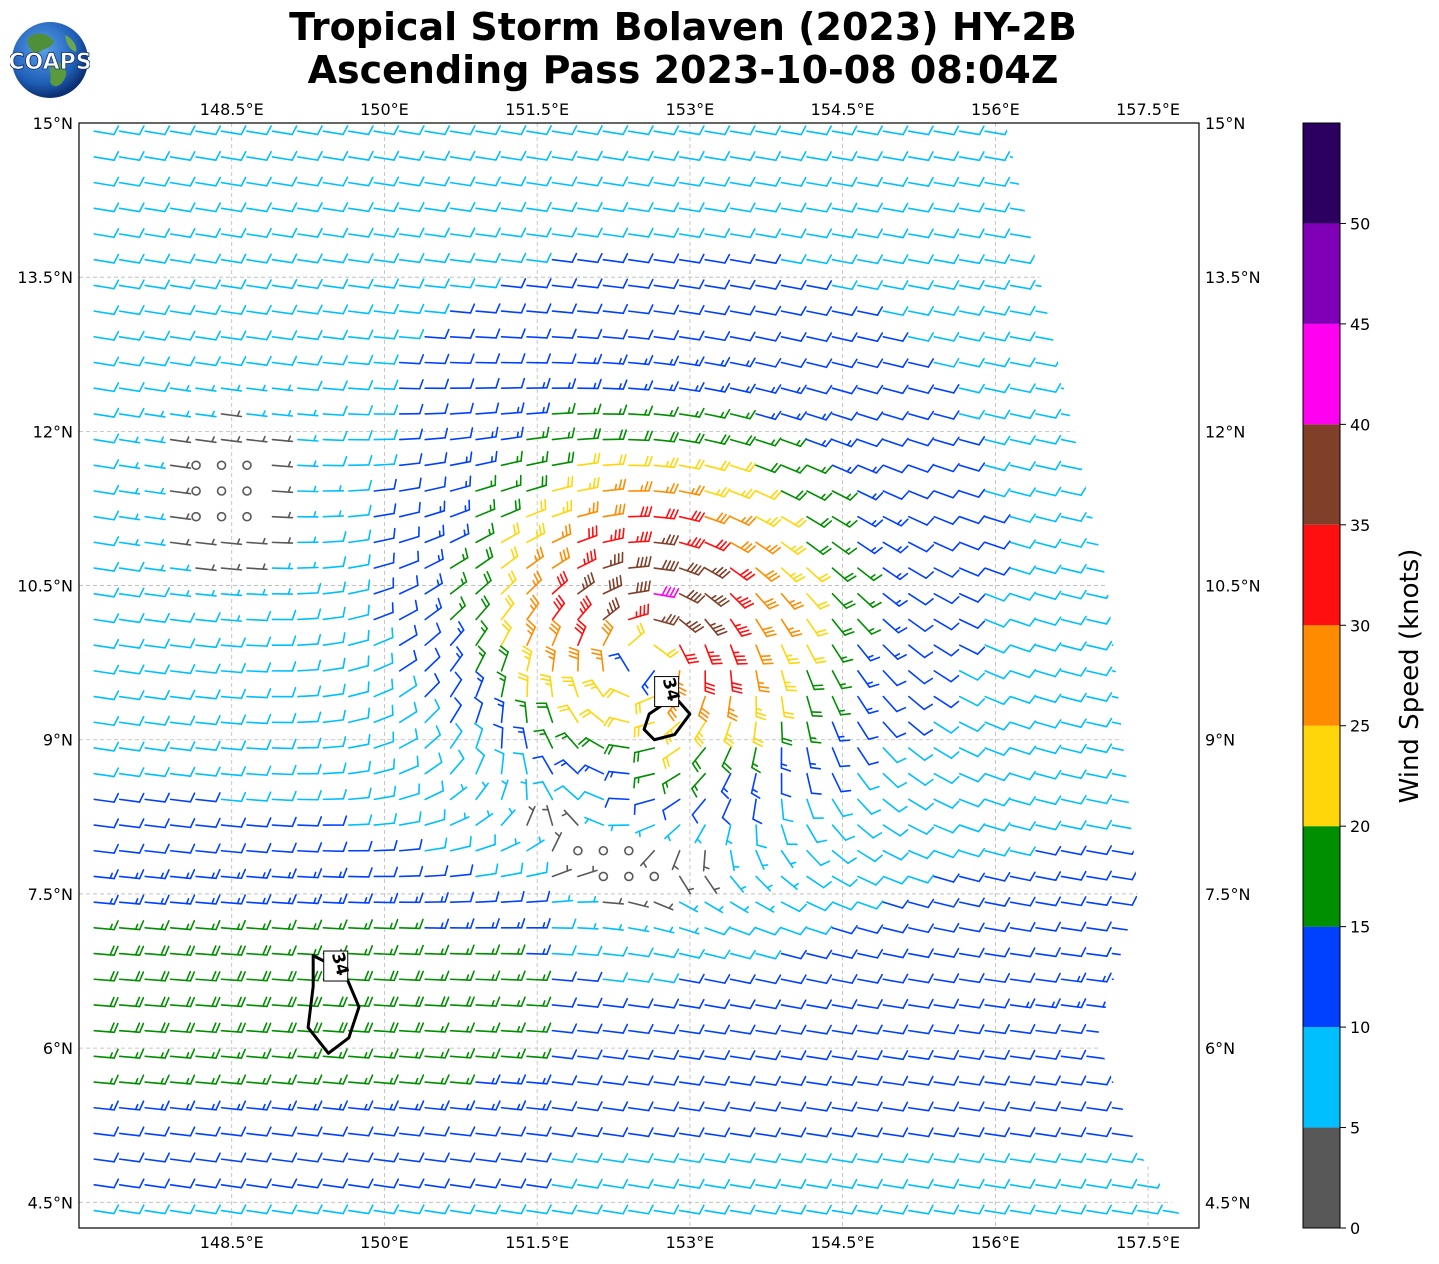  I want to click on colorbar-segment, so click(1321, 273).